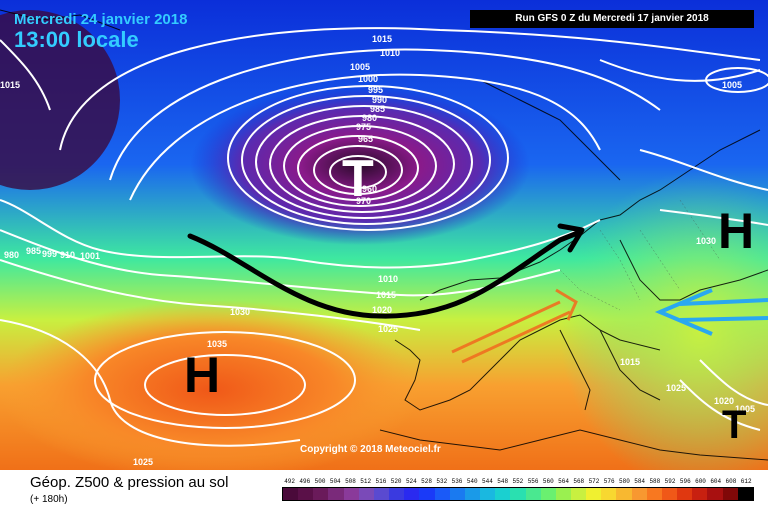  I want to click on color-scale-bar, so click(518, 494).